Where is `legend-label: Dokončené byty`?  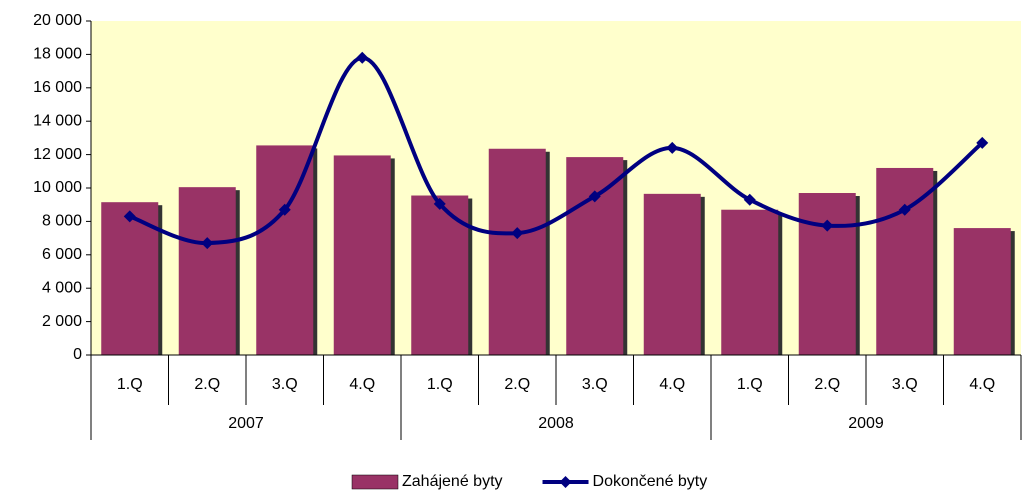 legend-label: Dokončené byty is located at coordinates (650, 481).